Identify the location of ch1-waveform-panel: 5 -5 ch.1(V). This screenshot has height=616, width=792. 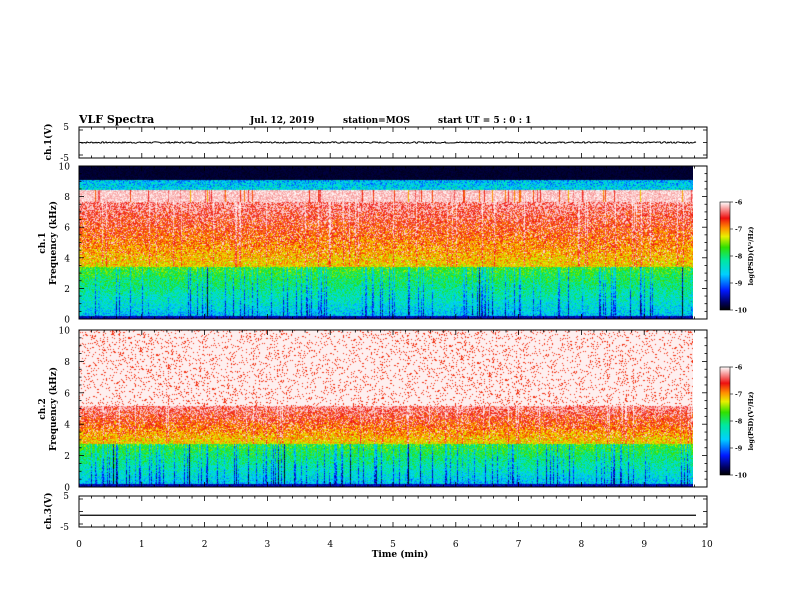
(375, 143).